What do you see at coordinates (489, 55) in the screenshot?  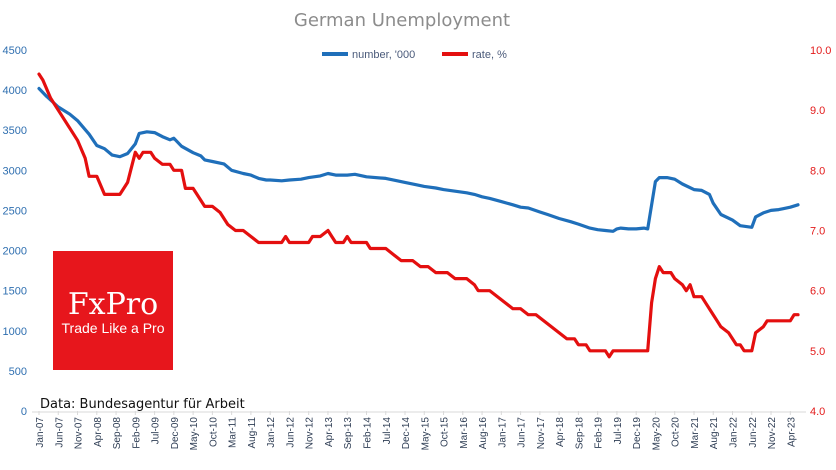 I see `legend-label-rate: rate, %` at bounding box center [489, 55].